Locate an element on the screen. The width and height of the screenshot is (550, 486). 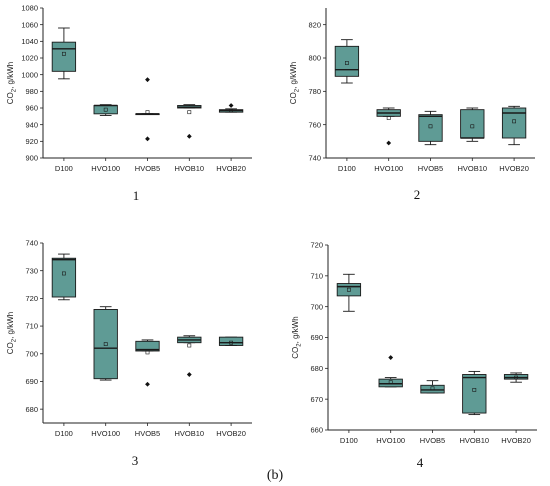
y-tick-label: 960 is located at coordinates (31, 108).